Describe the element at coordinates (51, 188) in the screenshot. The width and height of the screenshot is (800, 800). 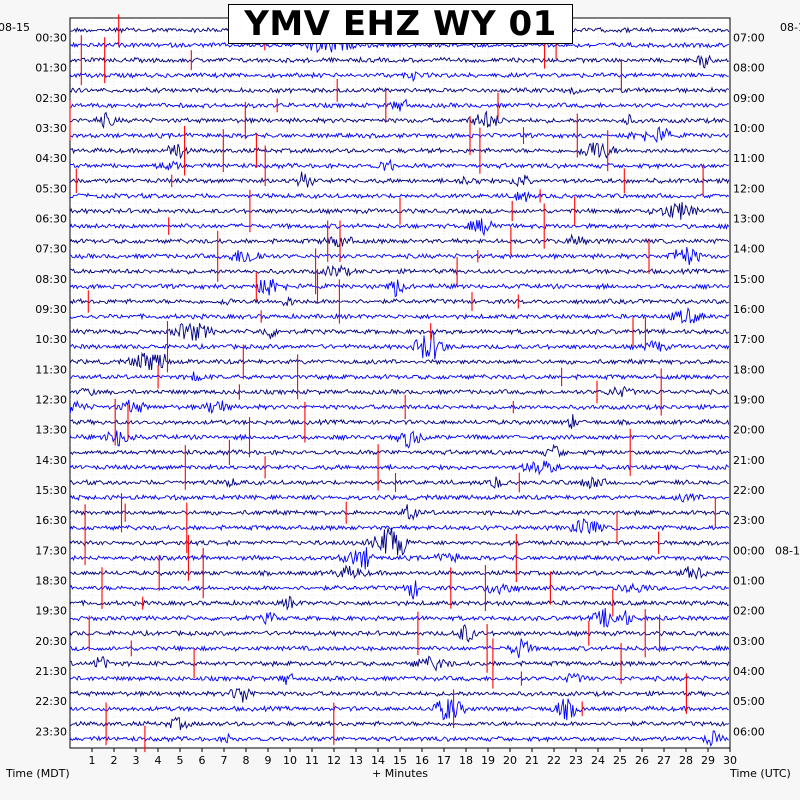
I see `left-time-label: 05:30` at that location.